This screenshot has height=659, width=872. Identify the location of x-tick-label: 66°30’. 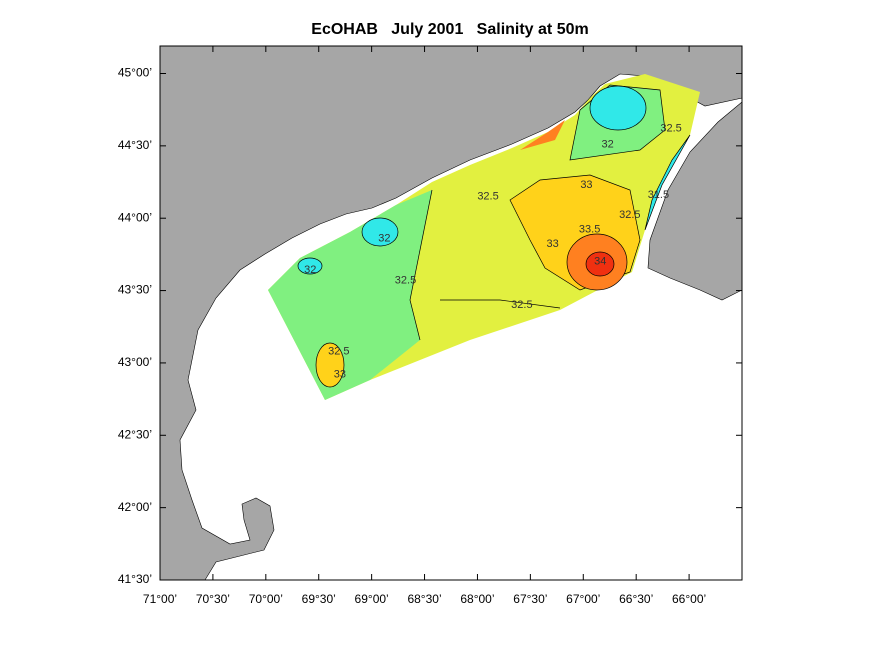
(636, 599).